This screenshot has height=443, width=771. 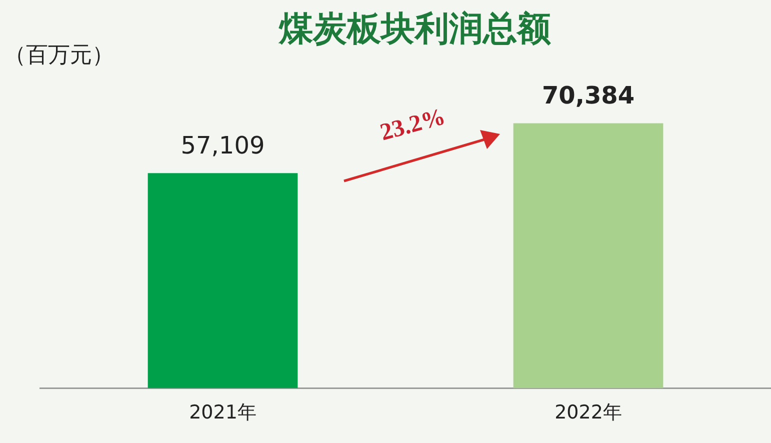 What do you see at coordinates (59, 56) in the screenshot?
I see `y-axis-title: （百万元）` at bounding box center [59, 56].